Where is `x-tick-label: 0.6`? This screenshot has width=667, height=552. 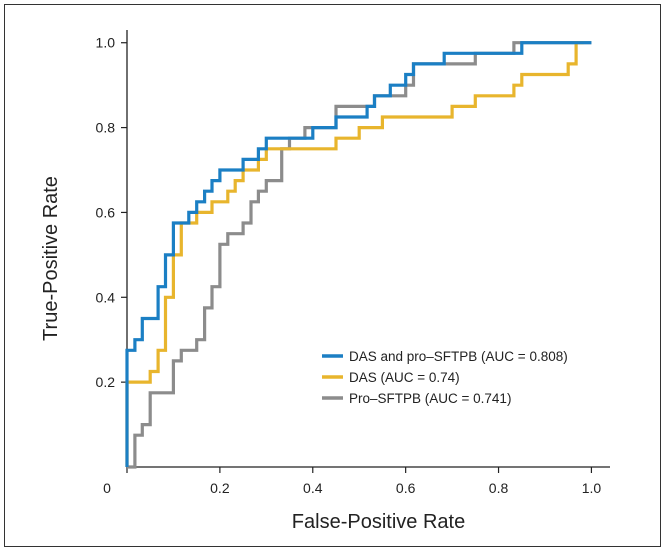
x-tick-label: 0.6 is located at coordinates (406, 488).